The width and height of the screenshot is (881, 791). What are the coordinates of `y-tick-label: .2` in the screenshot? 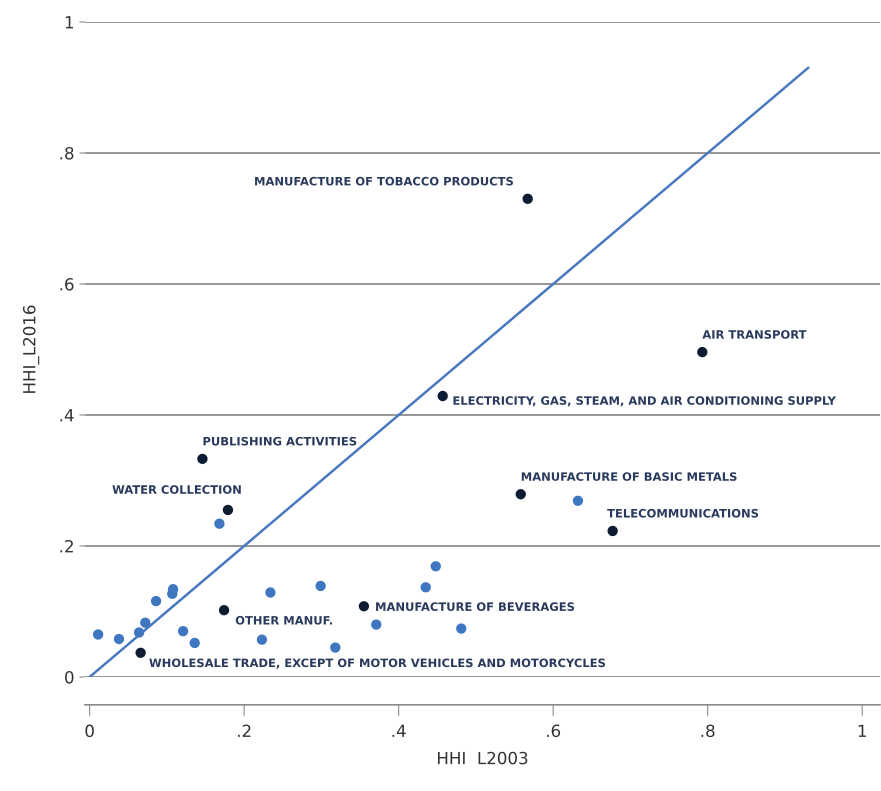 It's located at (66, 546).